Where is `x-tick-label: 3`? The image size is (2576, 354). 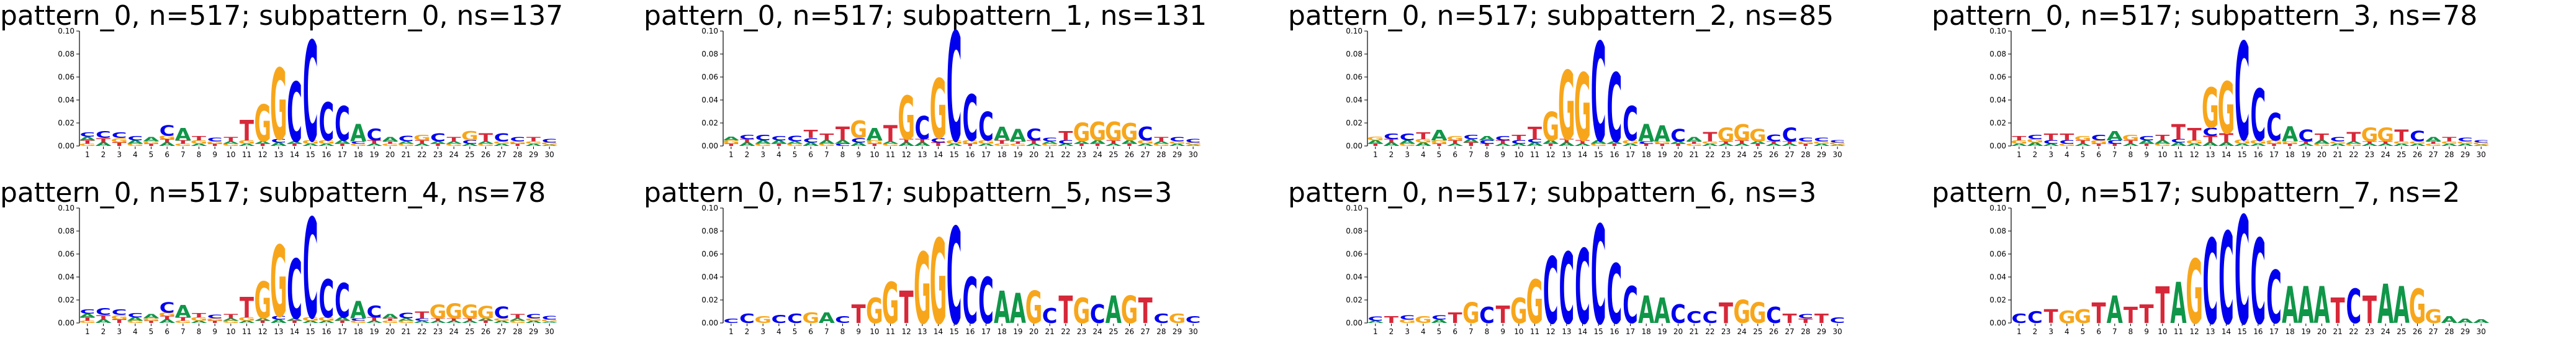 x-tick-label: 3 is located at coordinates (2050, 332).